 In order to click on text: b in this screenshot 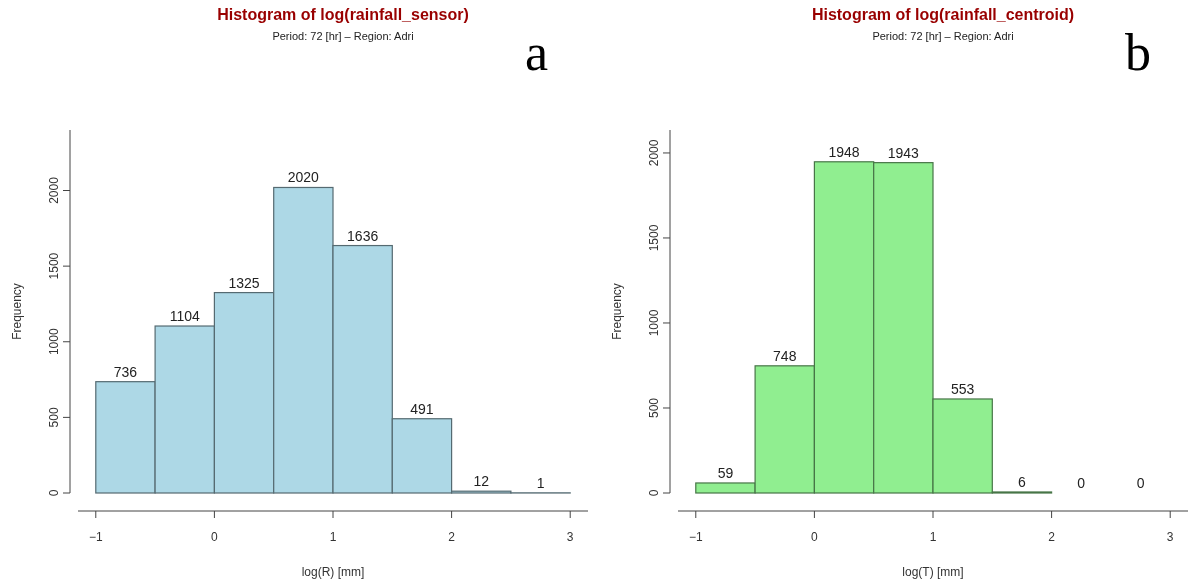, I will do `click(1138, 52)`.